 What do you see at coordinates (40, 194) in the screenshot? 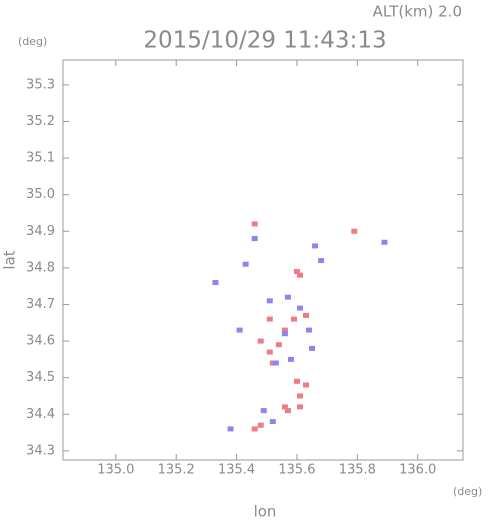
I see `y-tick-label: 35.0` at bounding box center [40, 194].